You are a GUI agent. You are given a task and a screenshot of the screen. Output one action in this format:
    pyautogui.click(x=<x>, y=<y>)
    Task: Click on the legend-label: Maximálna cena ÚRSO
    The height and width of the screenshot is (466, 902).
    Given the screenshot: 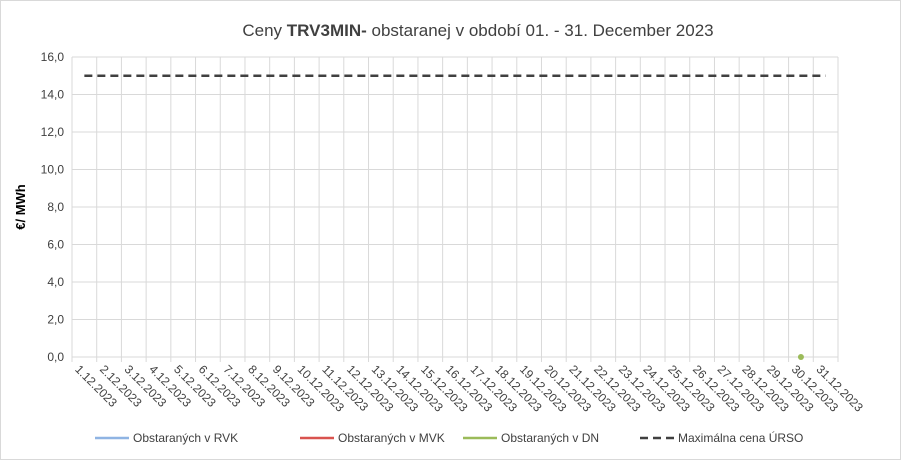 What is the action you would take?
    pyautogui.click(x=740, y=437)
    